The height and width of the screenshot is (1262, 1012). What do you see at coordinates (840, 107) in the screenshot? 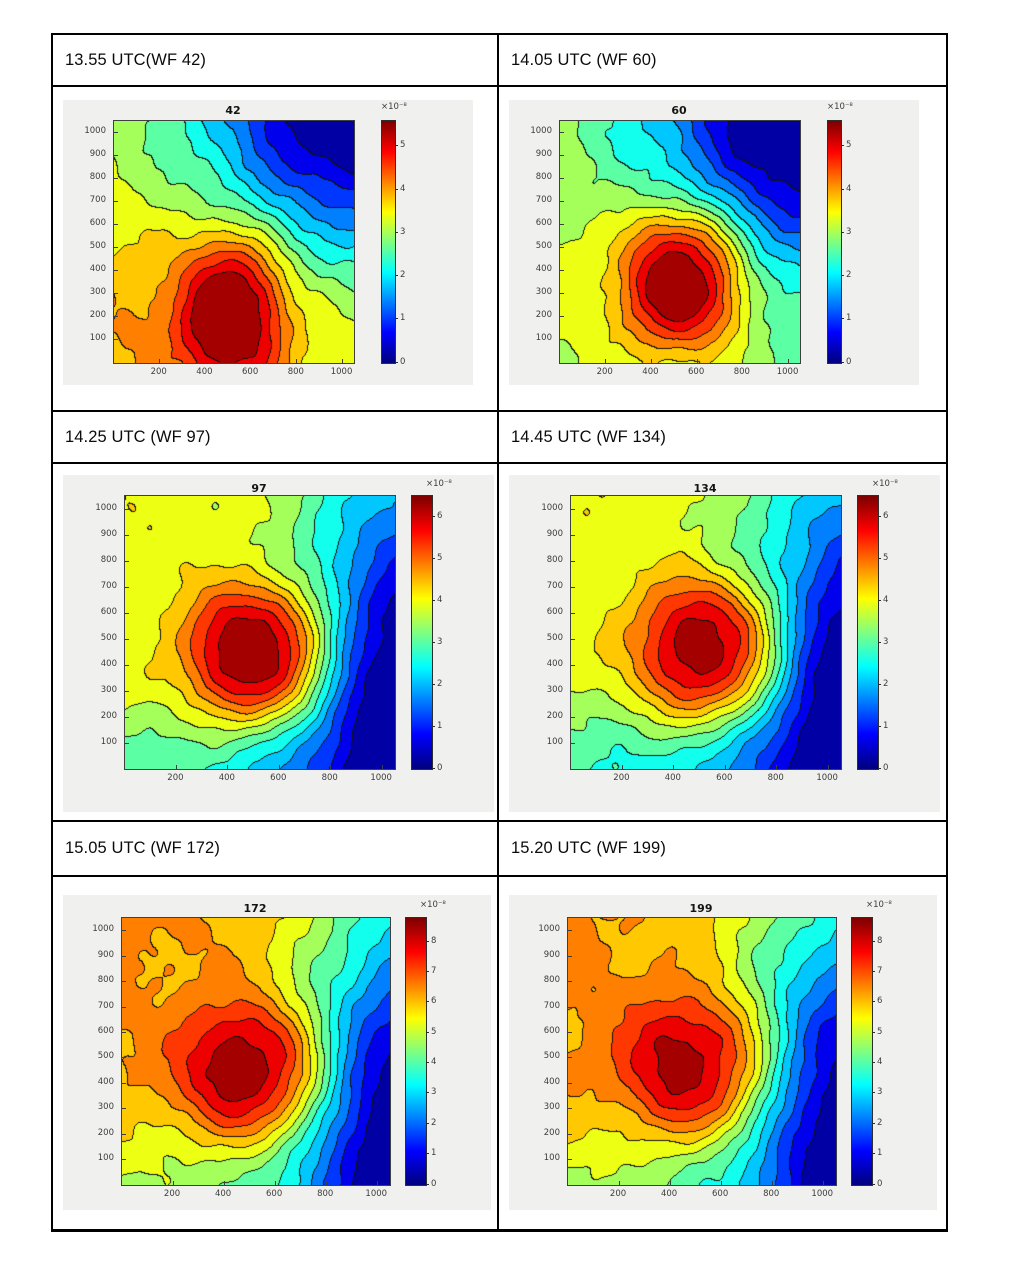
I see `colorbar-exponent-label: ×10⁻⁸` at bounding box center [840, 107].